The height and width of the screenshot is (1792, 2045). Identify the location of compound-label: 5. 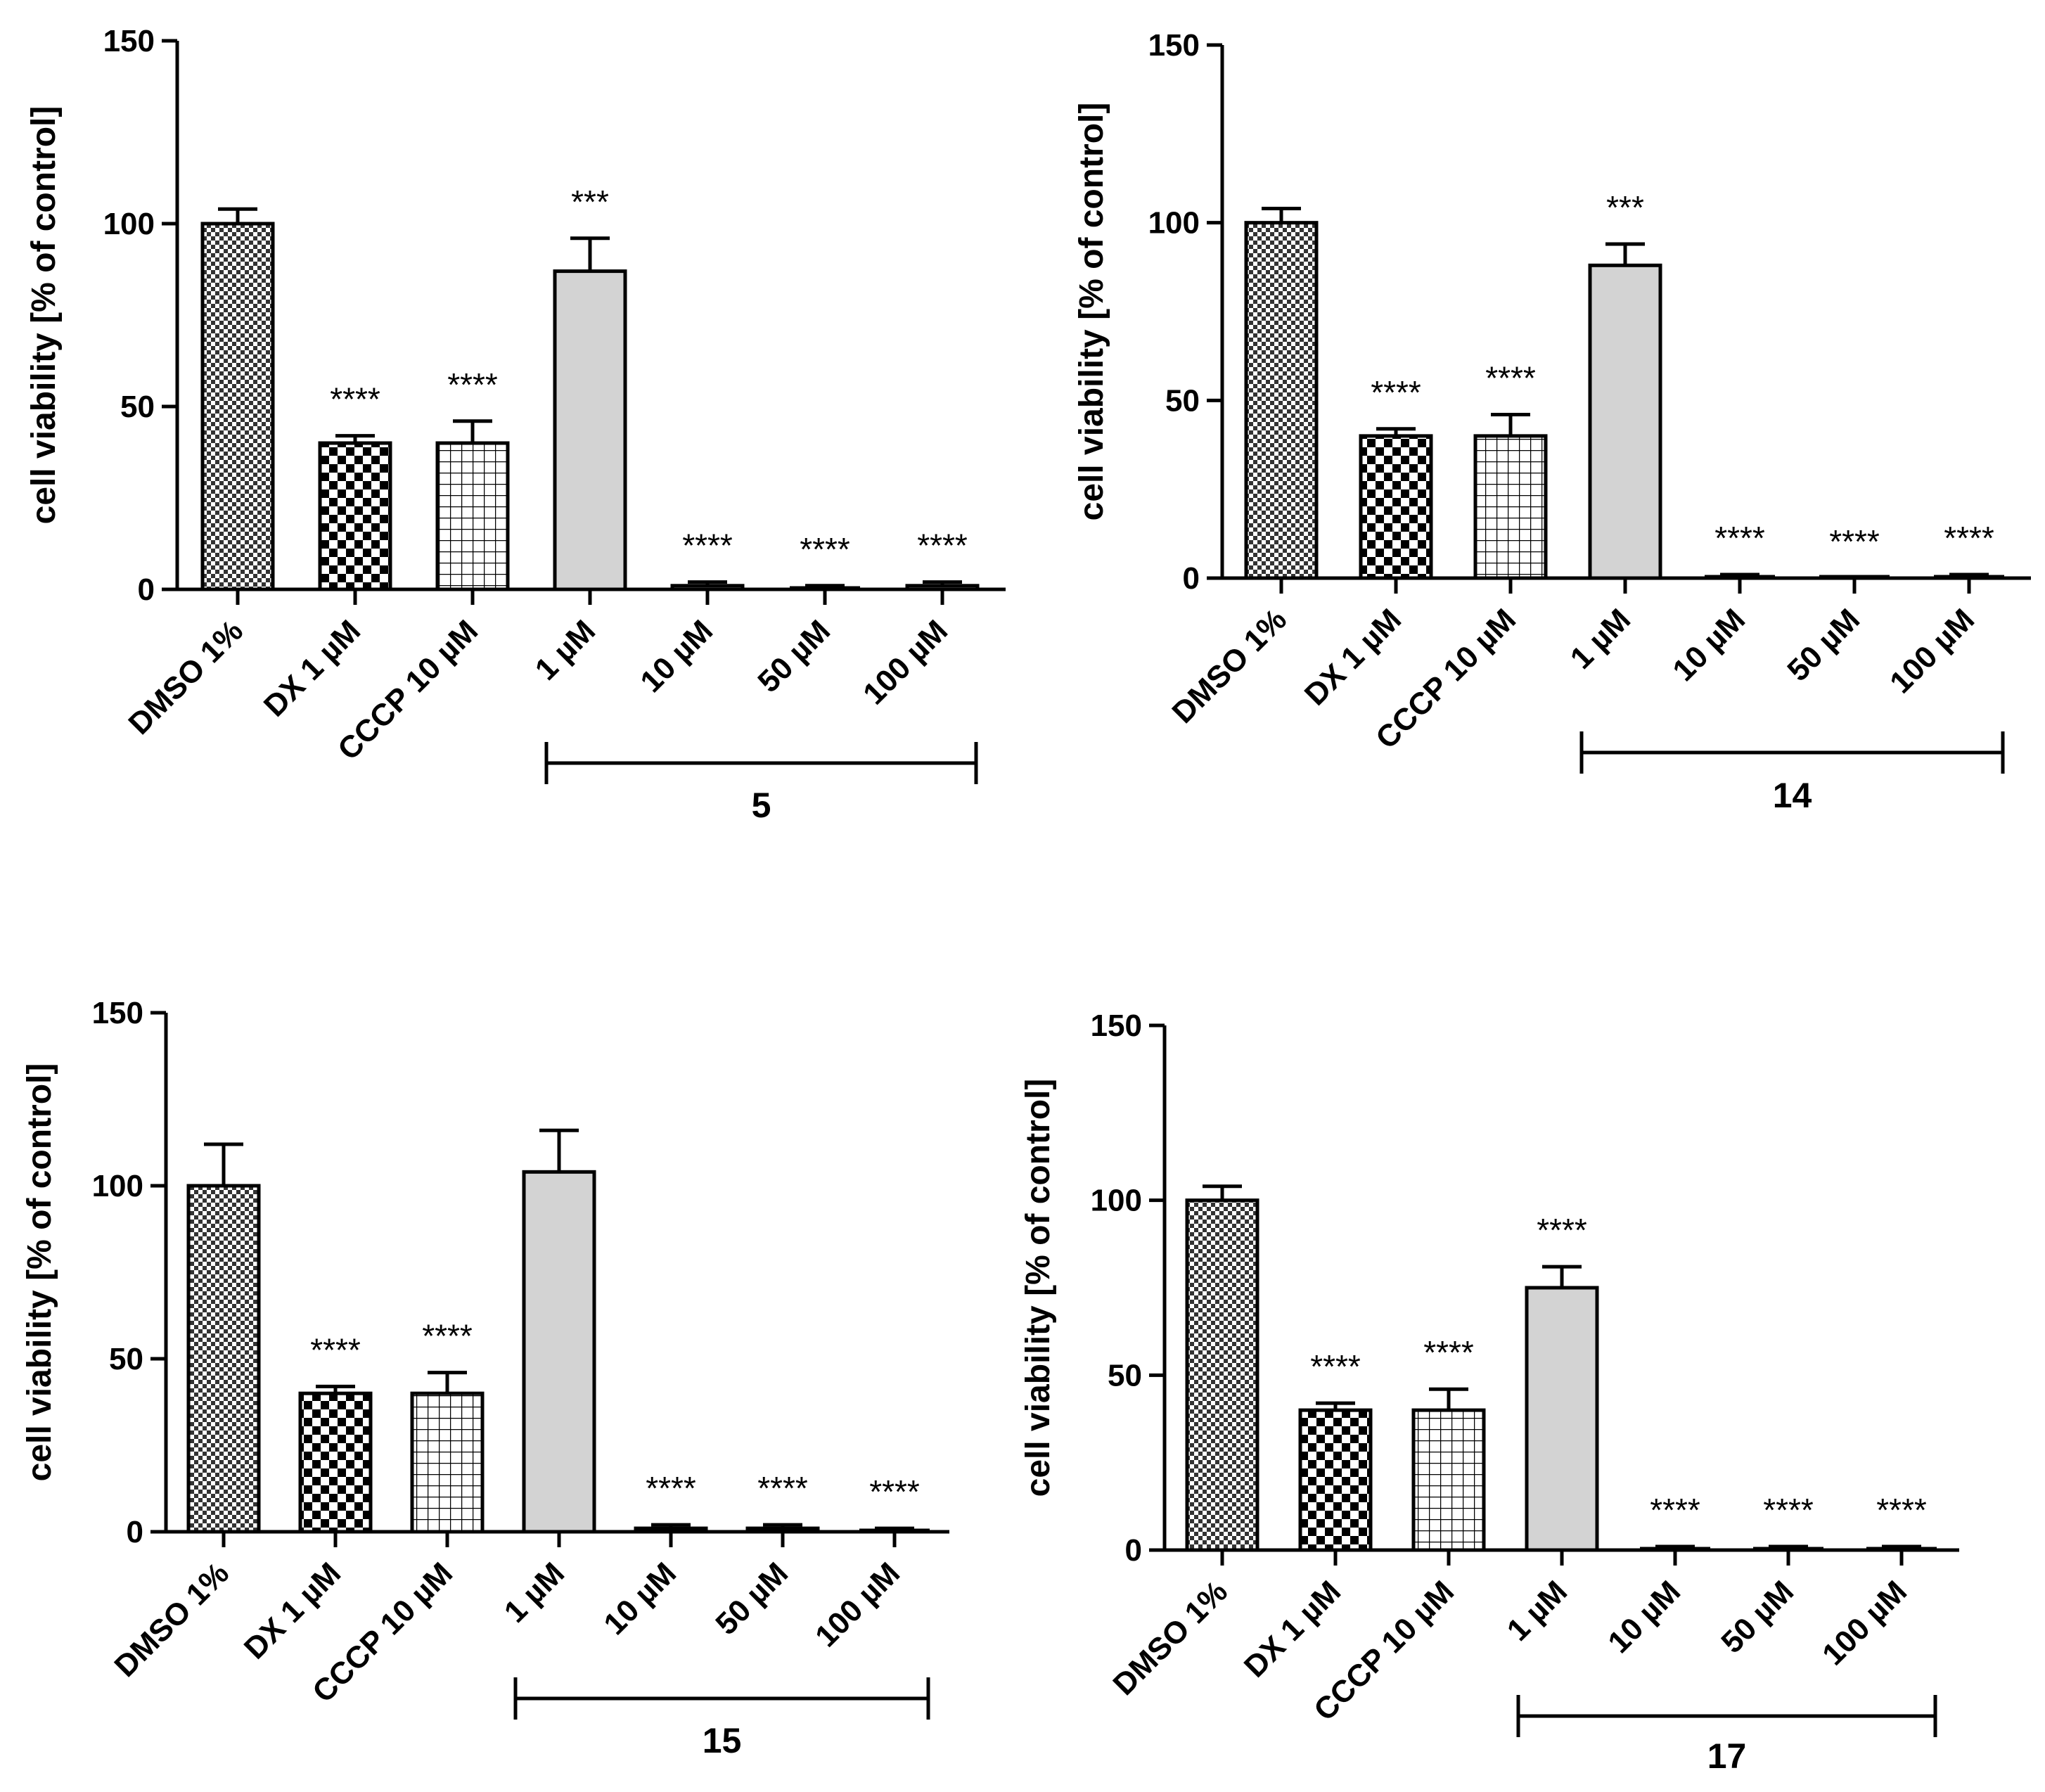
(762, 806).